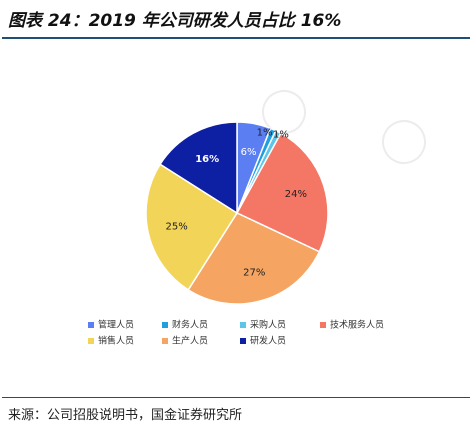  What do you see at coordinates (176, 227) in the screenshot?
I see `pie-label-5: 25%` at bounding box center [176, 227].